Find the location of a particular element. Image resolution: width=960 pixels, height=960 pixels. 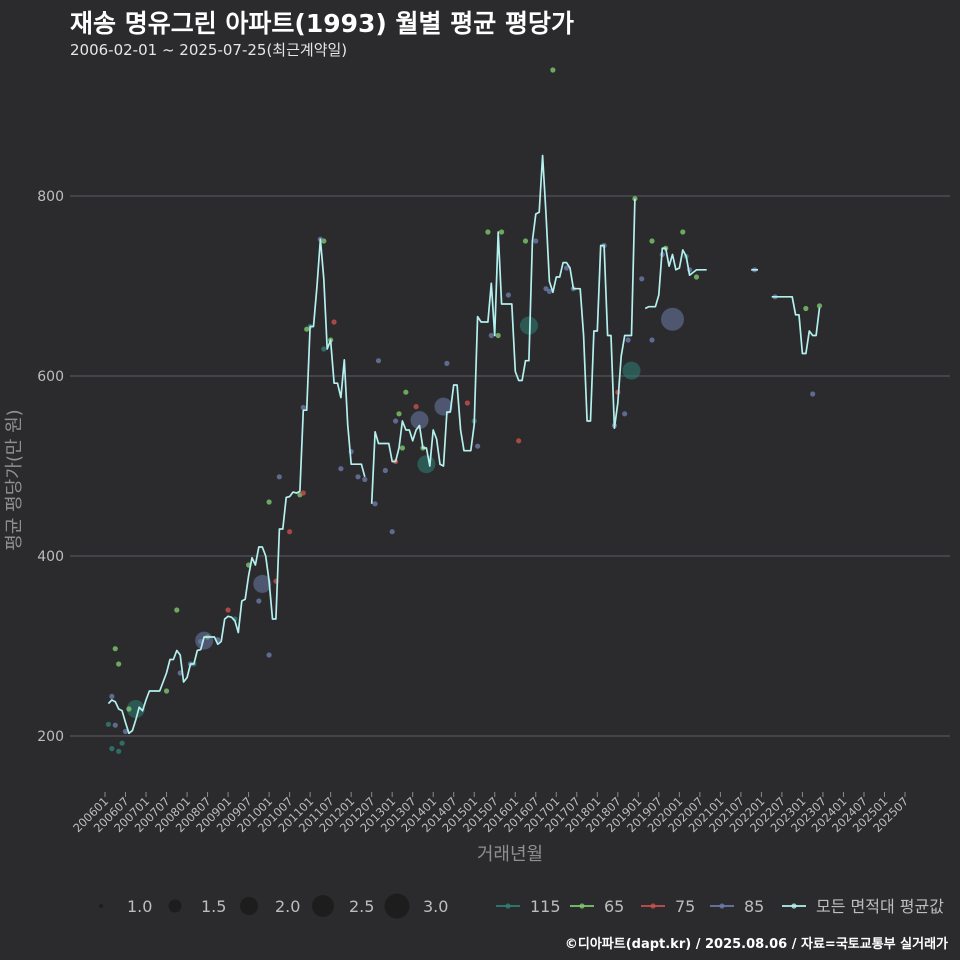

size-legend-label: 3.0 is located at coordinates (435, 906).